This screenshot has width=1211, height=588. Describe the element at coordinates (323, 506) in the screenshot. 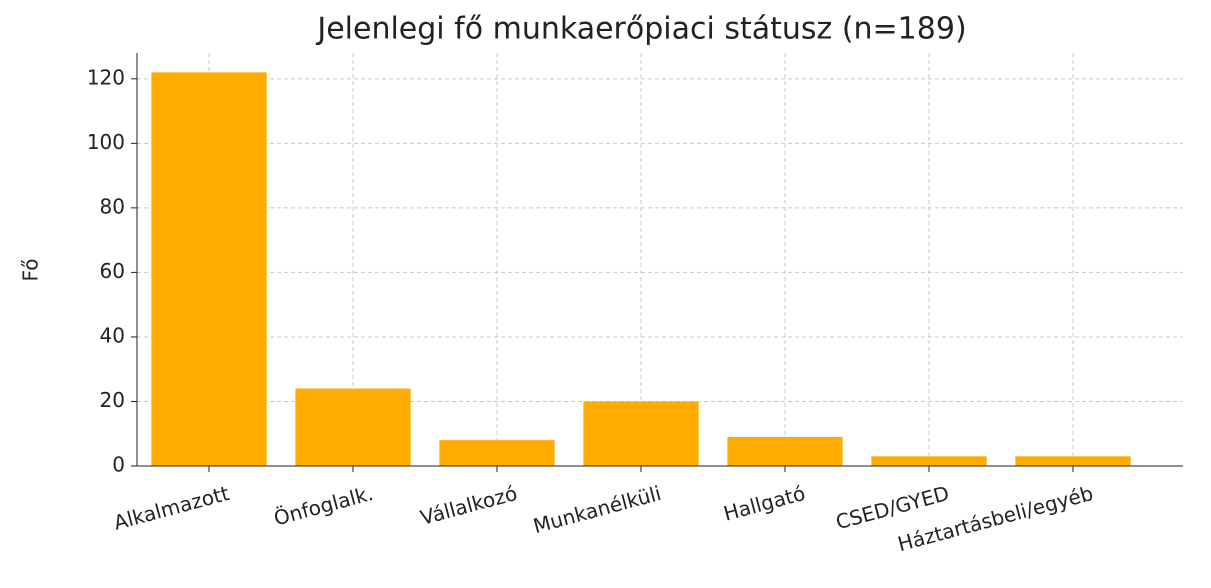

I see `x-tick-label: Önfoglalk.` at that location.